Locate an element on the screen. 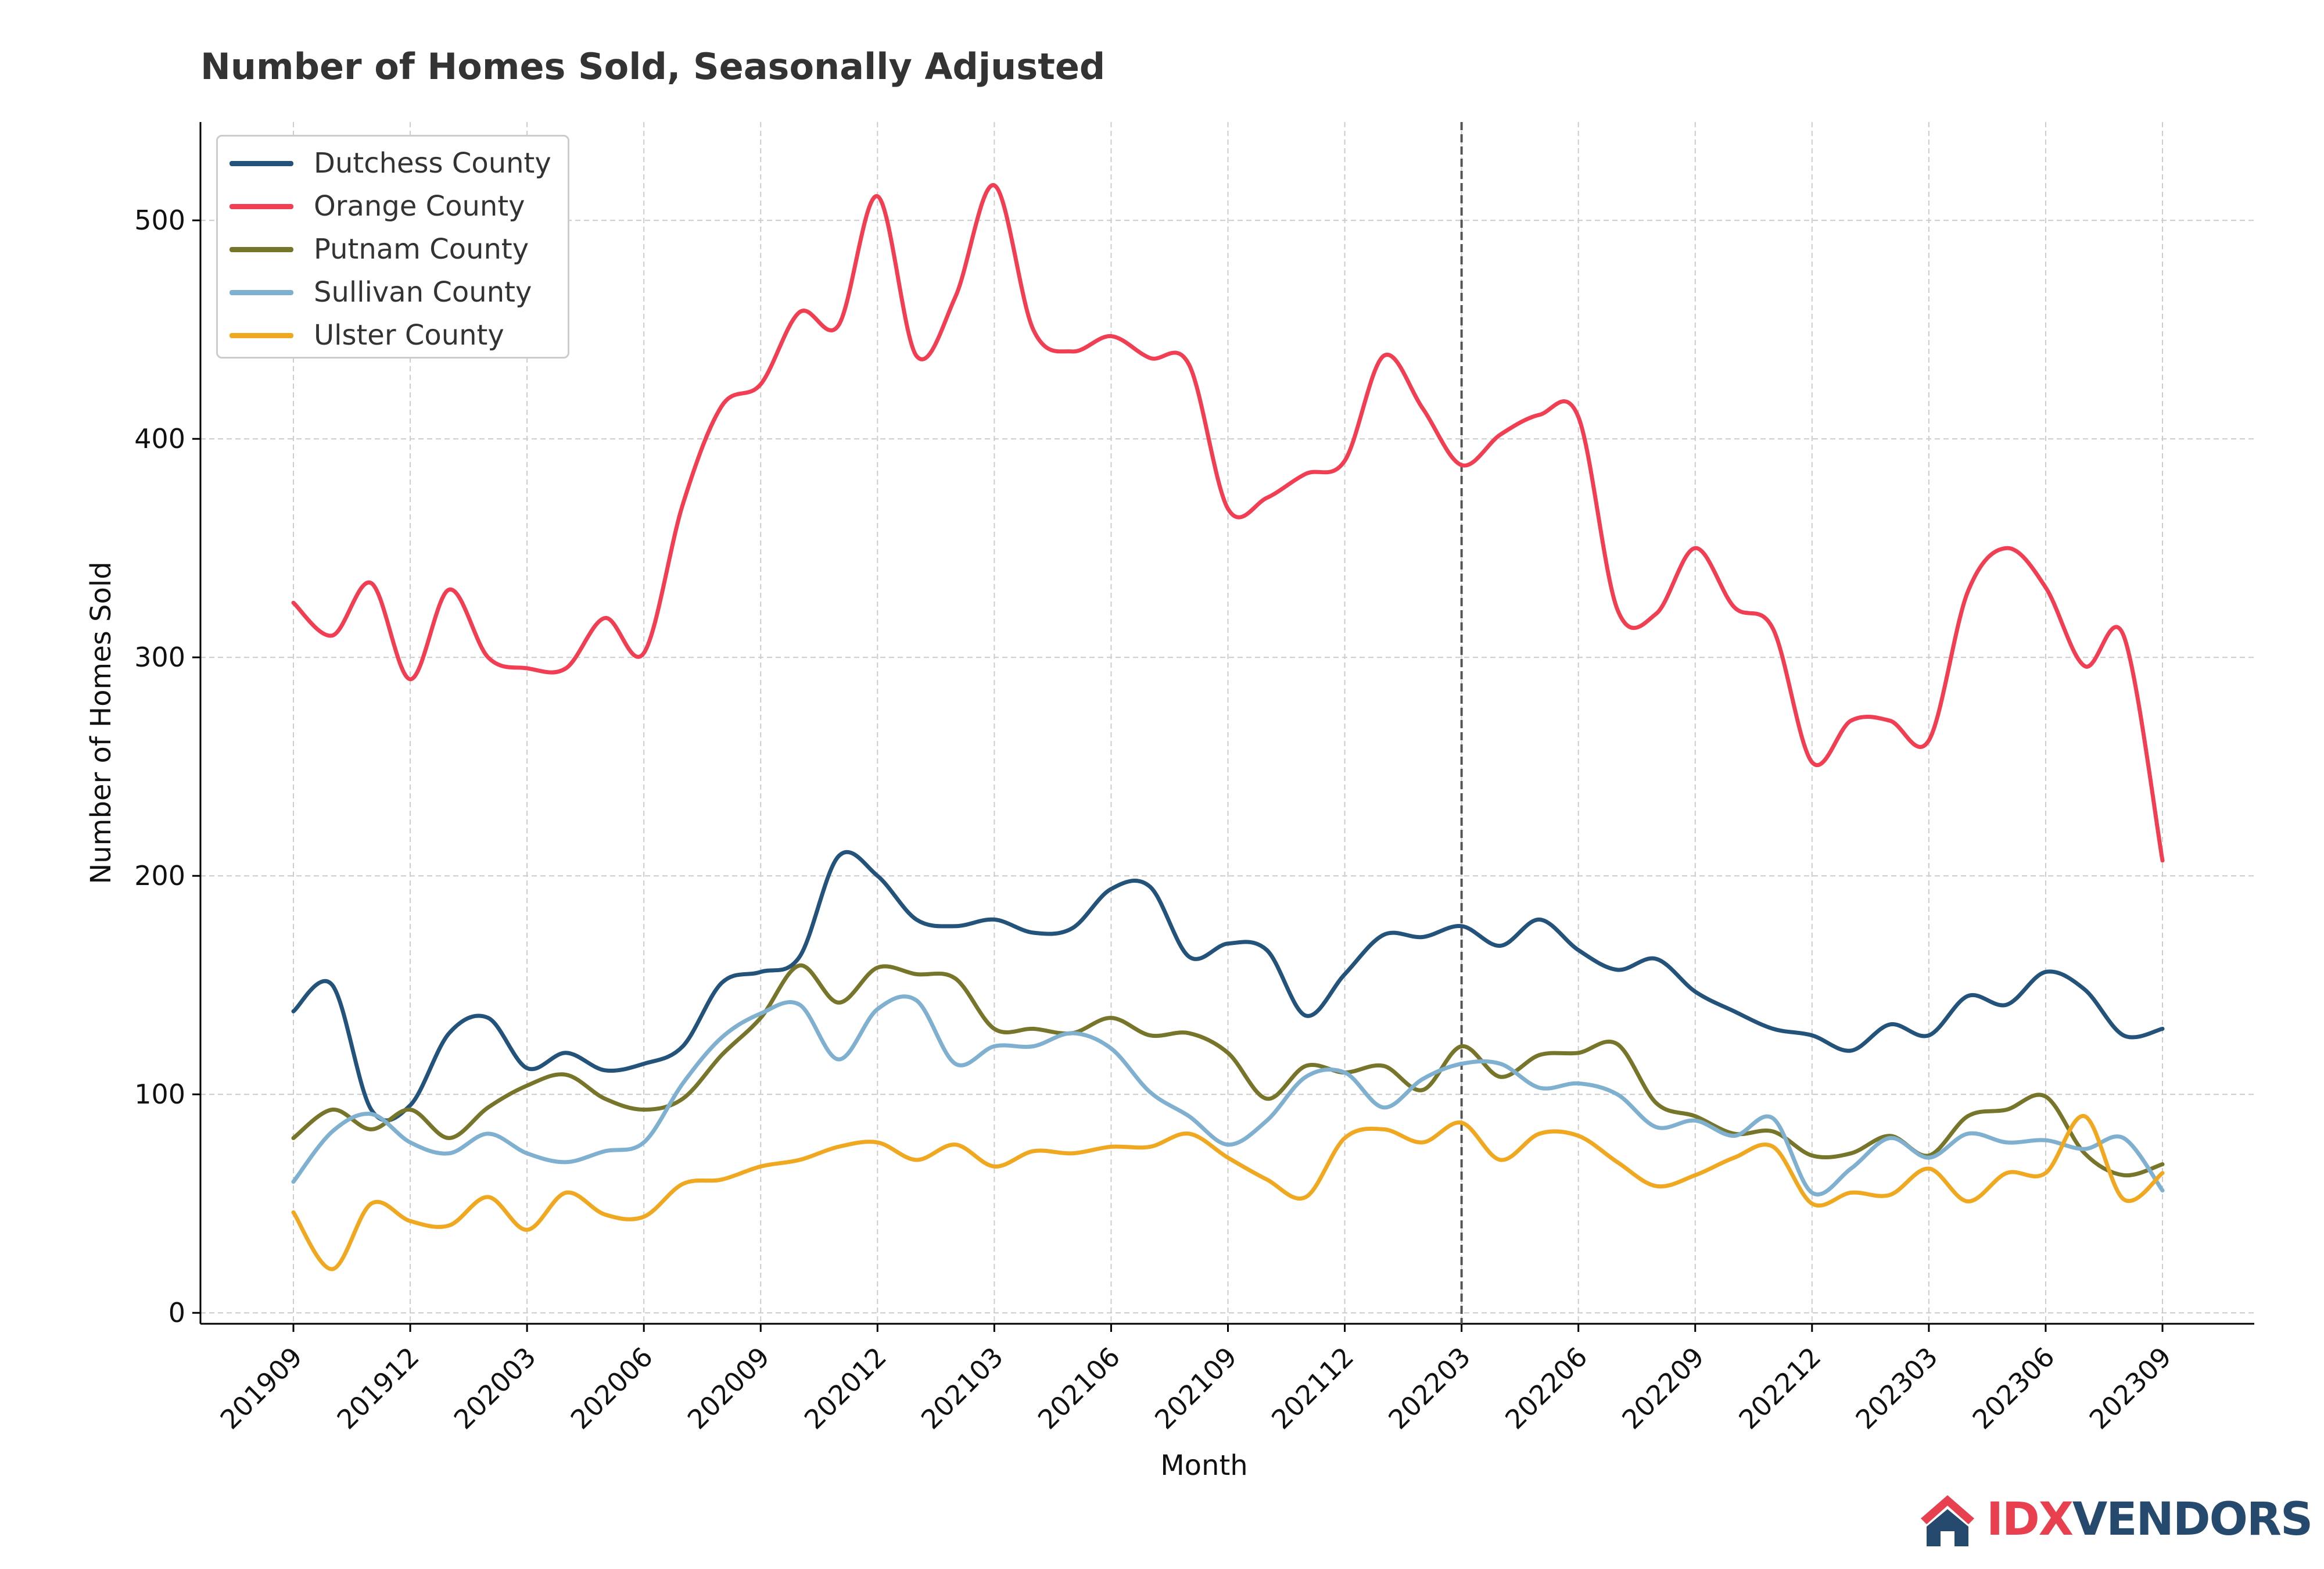 The height and width of the screenshot is (1569, 2324). legend-label: Orange County is located at coordinates (419, 206).